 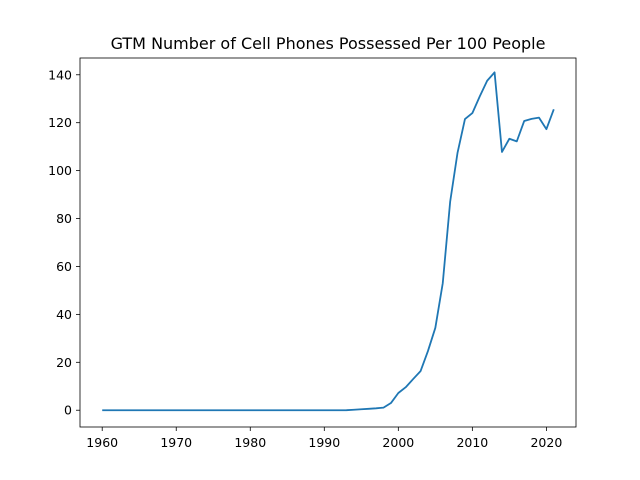 What do you see at coordinates (68, 410) in the screenshot?
I see `y-tick-label: 0` at bounding box center [68, 410].